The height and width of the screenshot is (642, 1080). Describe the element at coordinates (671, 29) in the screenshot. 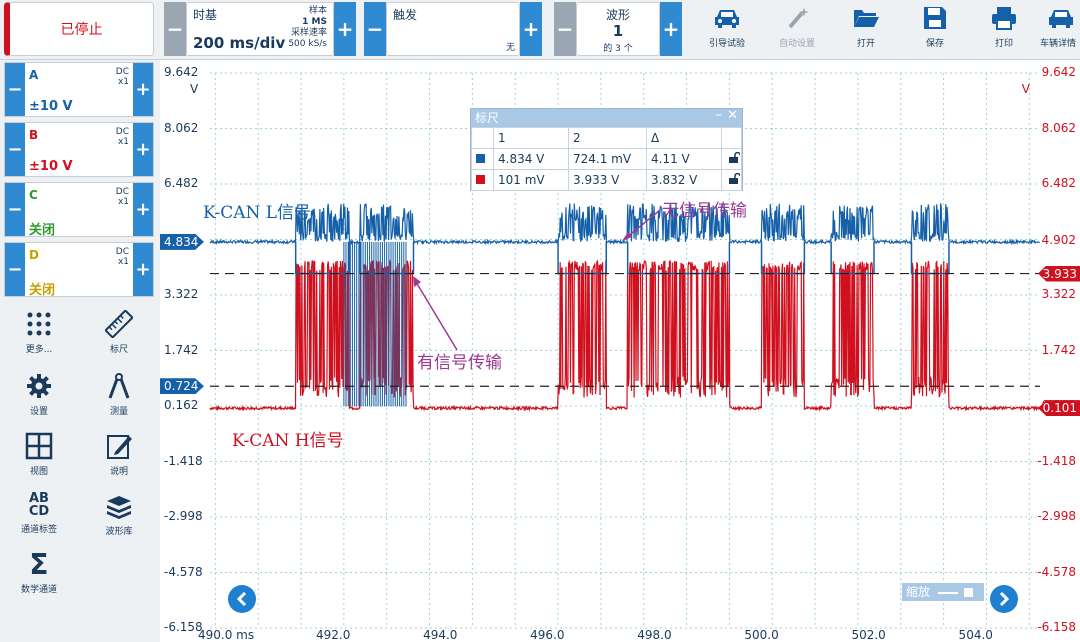

I see `waveform-next-button: +` at that location.